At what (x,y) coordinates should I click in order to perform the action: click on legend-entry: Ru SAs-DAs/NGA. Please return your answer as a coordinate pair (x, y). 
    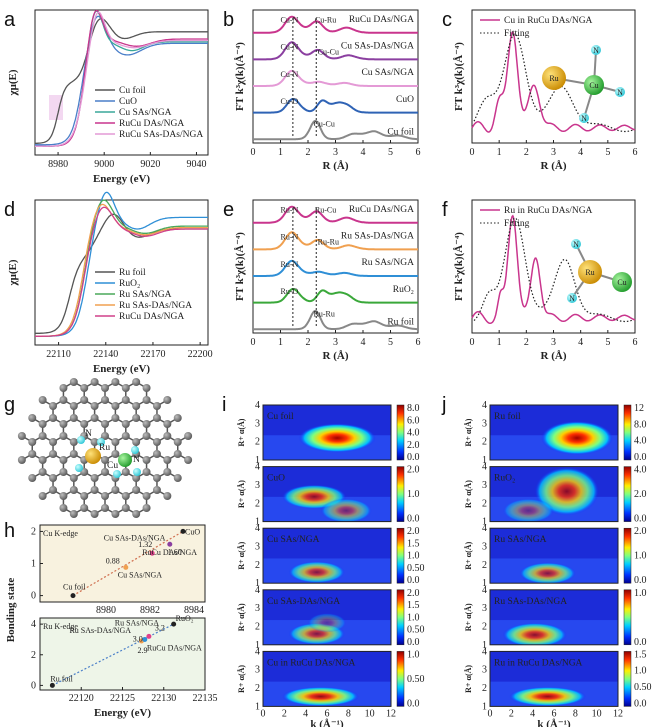
    Looking at the image, I should click on (155, 306).